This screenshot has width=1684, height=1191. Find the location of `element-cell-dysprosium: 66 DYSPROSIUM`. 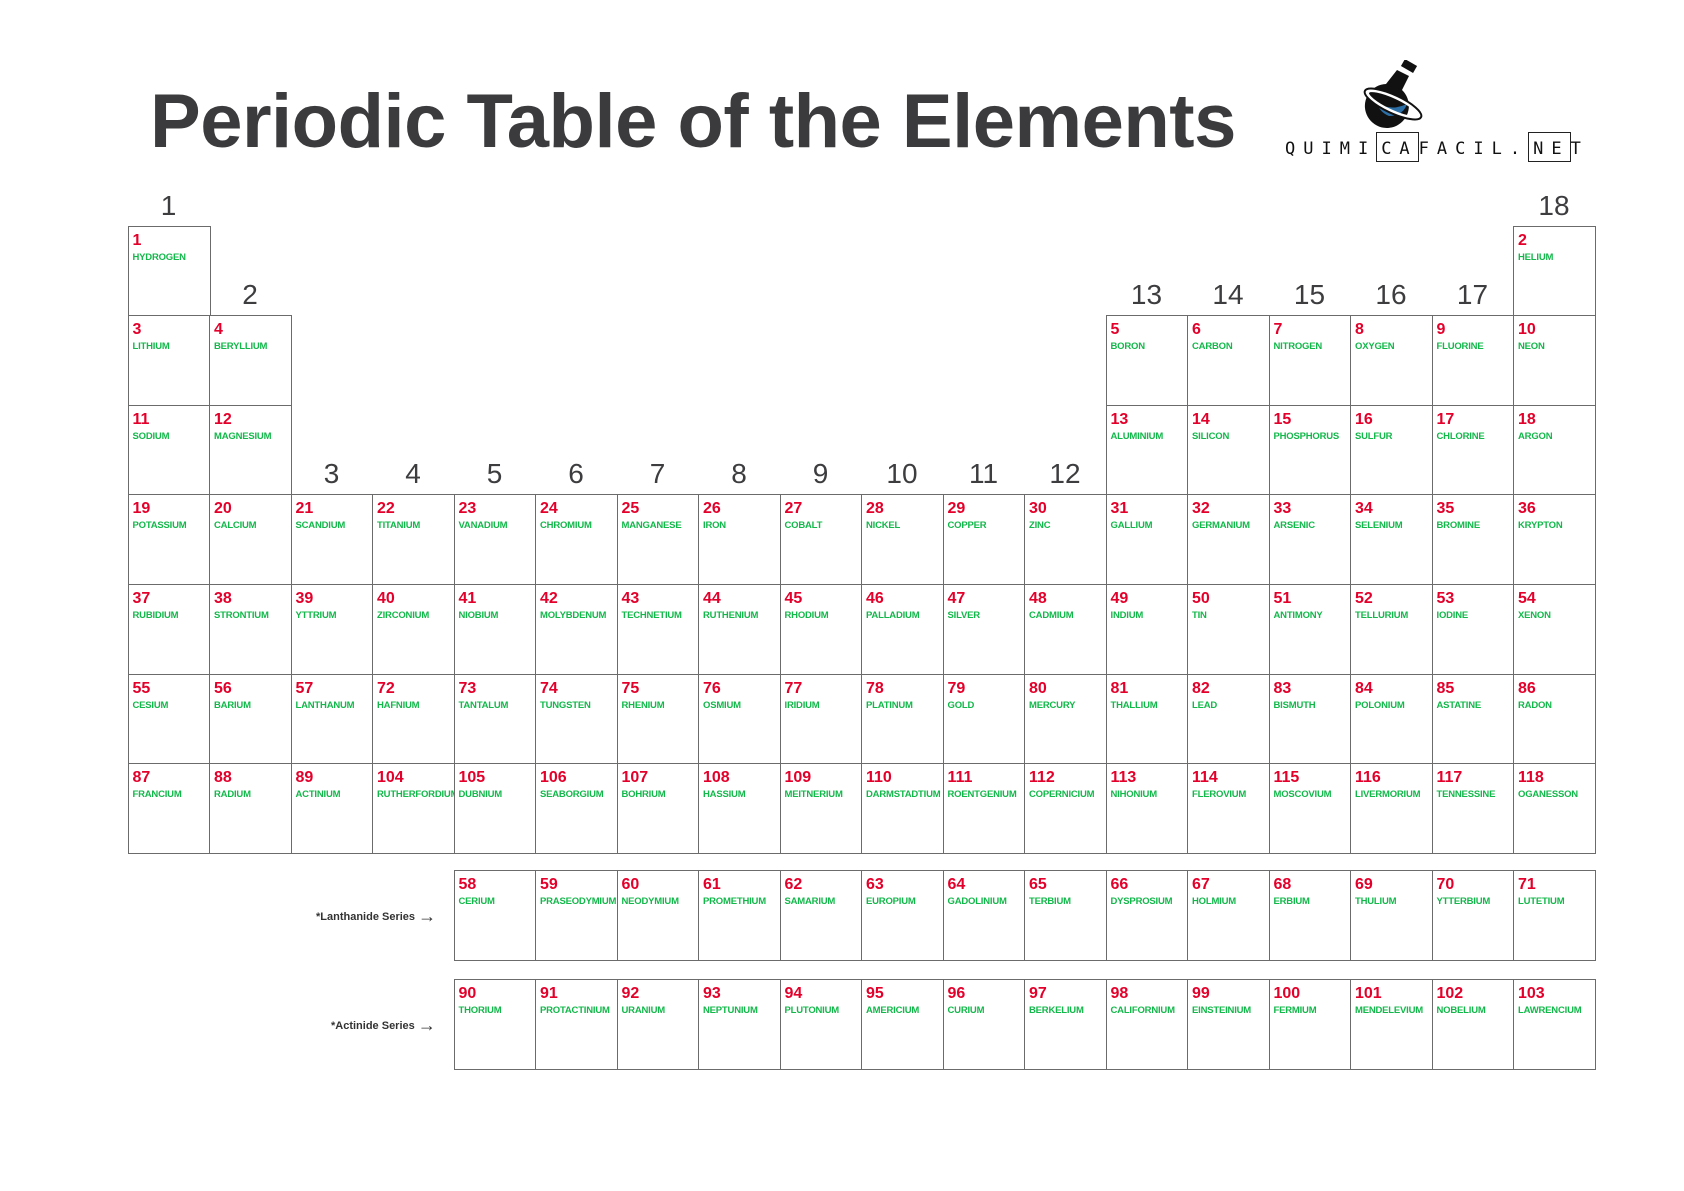

element-cell-dysprosium: 66 DYSPROSIUM is located at coordinates (1147, 915).